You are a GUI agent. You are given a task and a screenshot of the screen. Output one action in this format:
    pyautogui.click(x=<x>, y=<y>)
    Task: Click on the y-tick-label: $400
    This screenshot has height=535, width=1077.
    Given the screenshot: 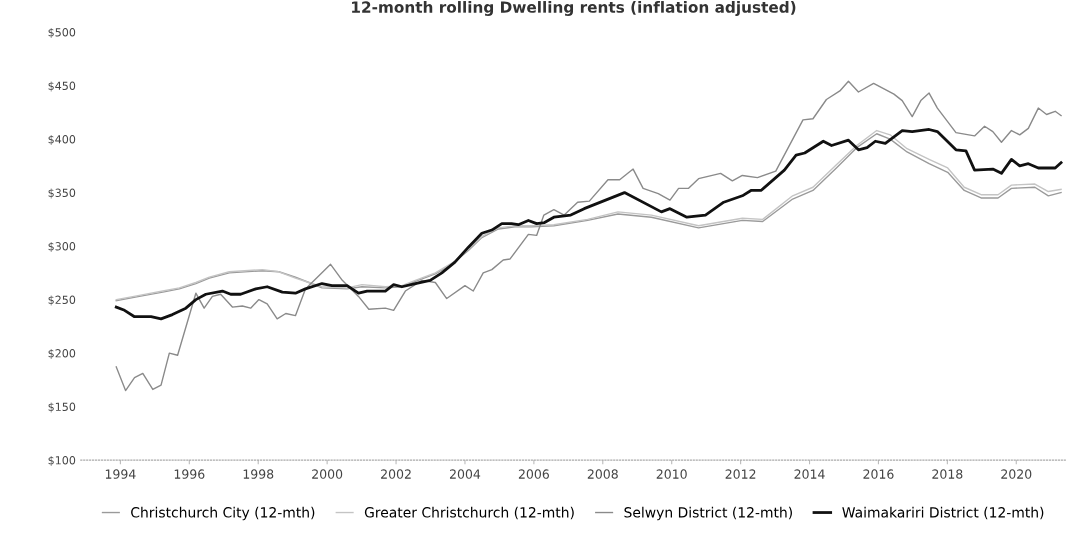 What is the action you would take?
    pyautogui.click(x=62, y=139)
    